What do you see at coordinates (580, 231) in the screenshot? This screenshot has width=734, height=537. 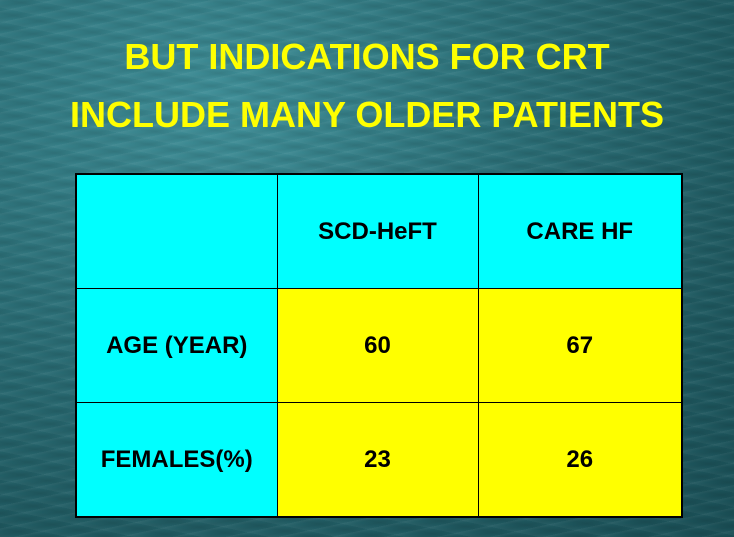 I see `table-header-care-hf: CARE HF` at bounding box center [580, 231].